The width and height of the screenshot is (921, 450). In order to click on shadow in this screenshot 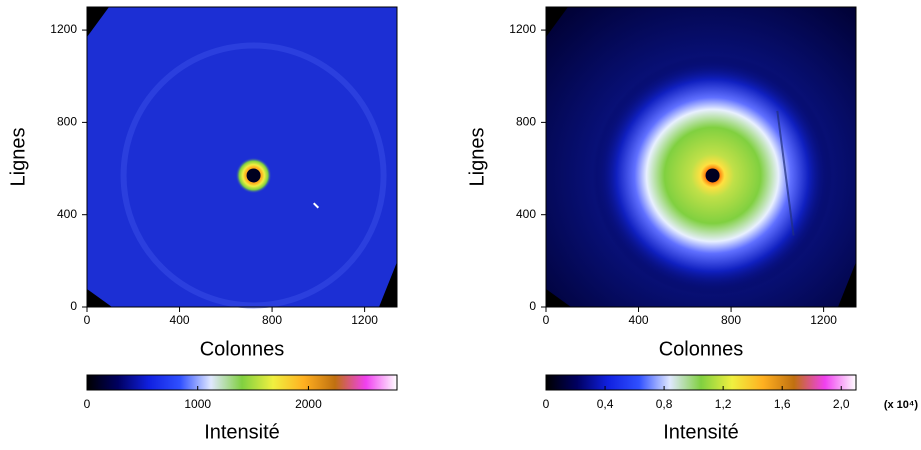, I will do `click(785, 173)`.